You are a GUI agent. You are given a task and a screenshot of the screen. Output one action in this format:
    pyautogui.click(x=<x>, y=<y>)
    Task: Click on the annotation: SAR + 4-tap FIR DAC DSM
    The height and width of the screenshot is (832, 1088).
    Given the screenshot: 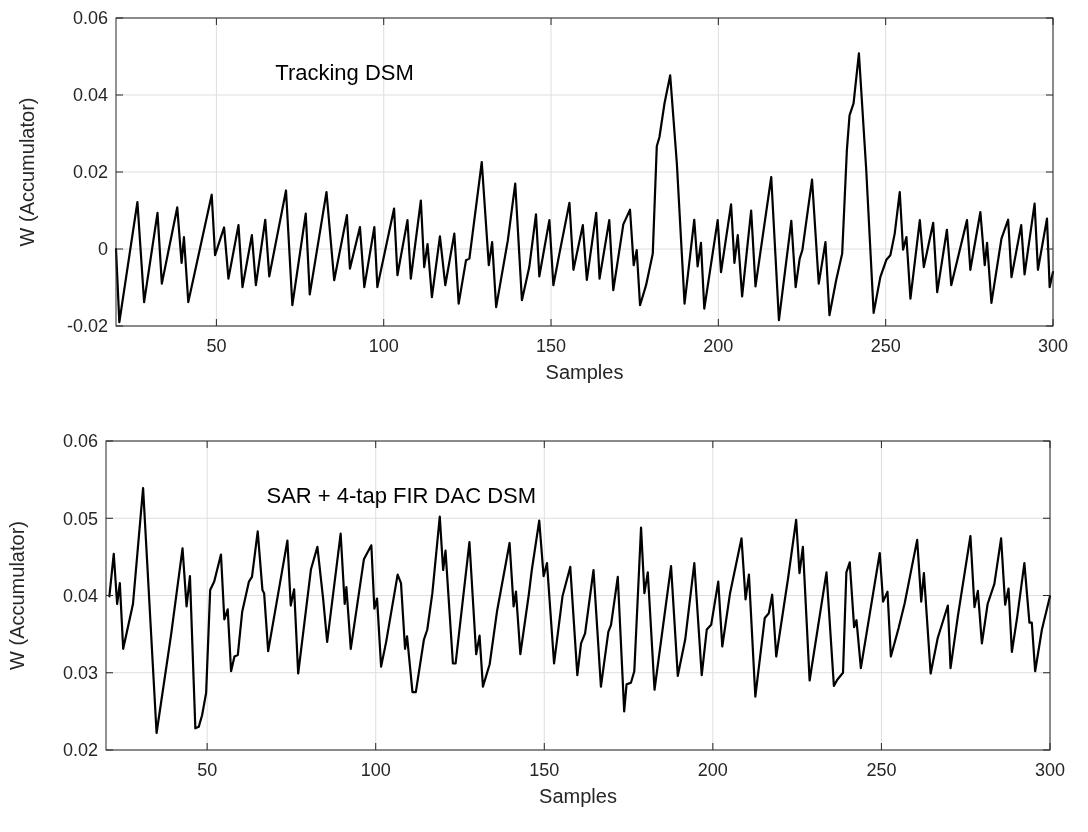 What is the action you would take?
    pyautogui.click(x=401, y=495)
    